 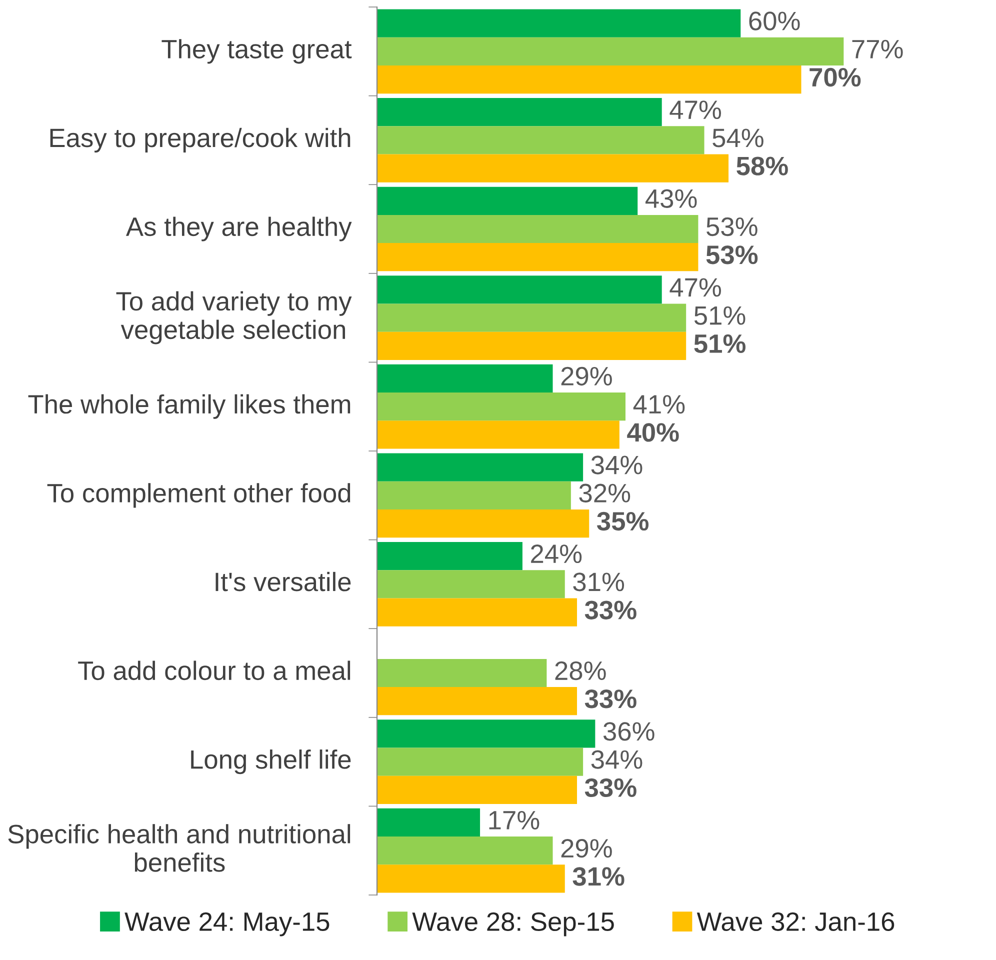 I want to click on y-tick-label: Specific health and nutritional benefits, so click(x=179, y=848).